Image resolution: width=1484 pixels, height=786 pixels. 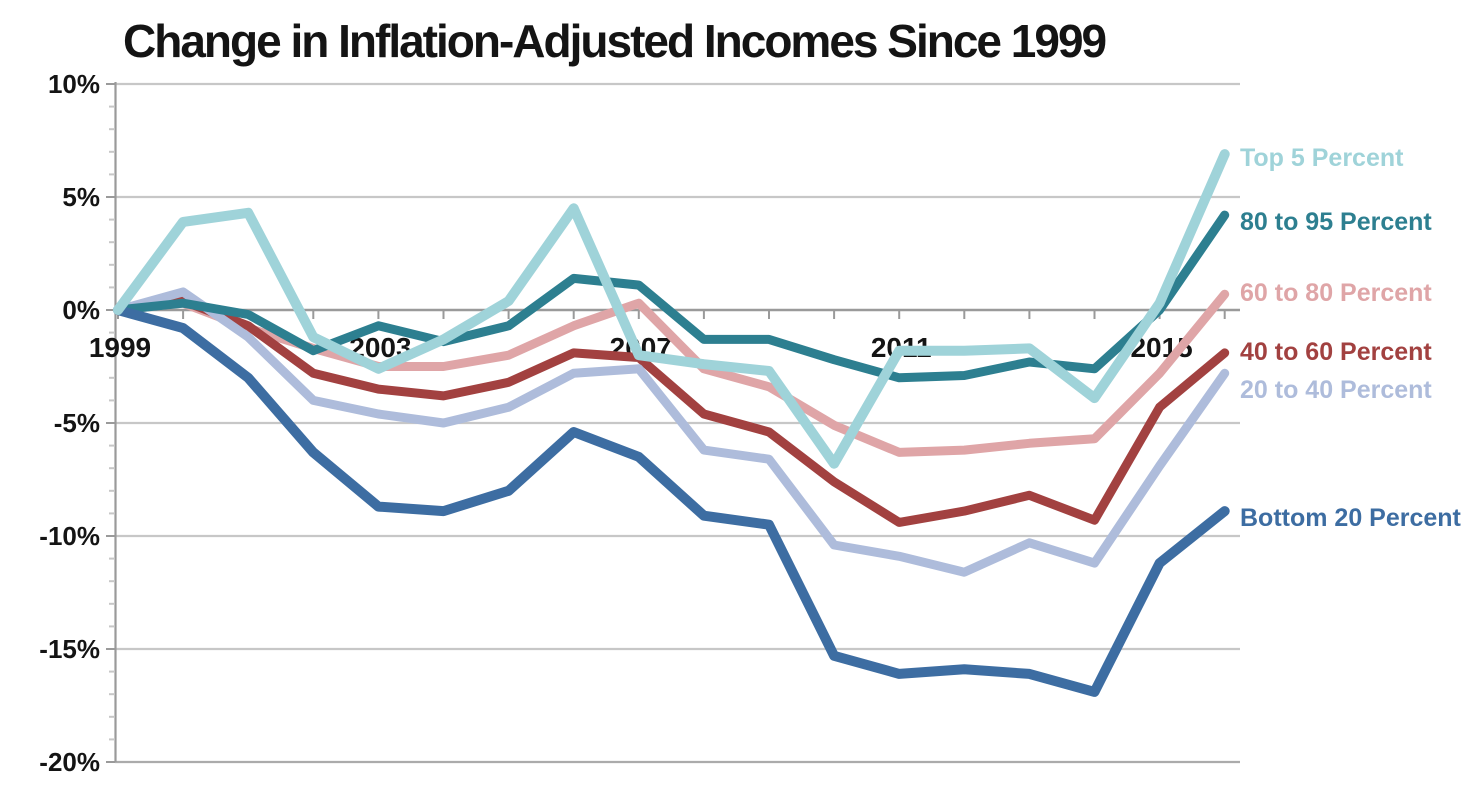 What do you see at coordinates (1336, 390) in the screenshot?
I see `legend-label-20-to-40-percent: 20 to 40 Percent` at bounding box center [1336, 390].